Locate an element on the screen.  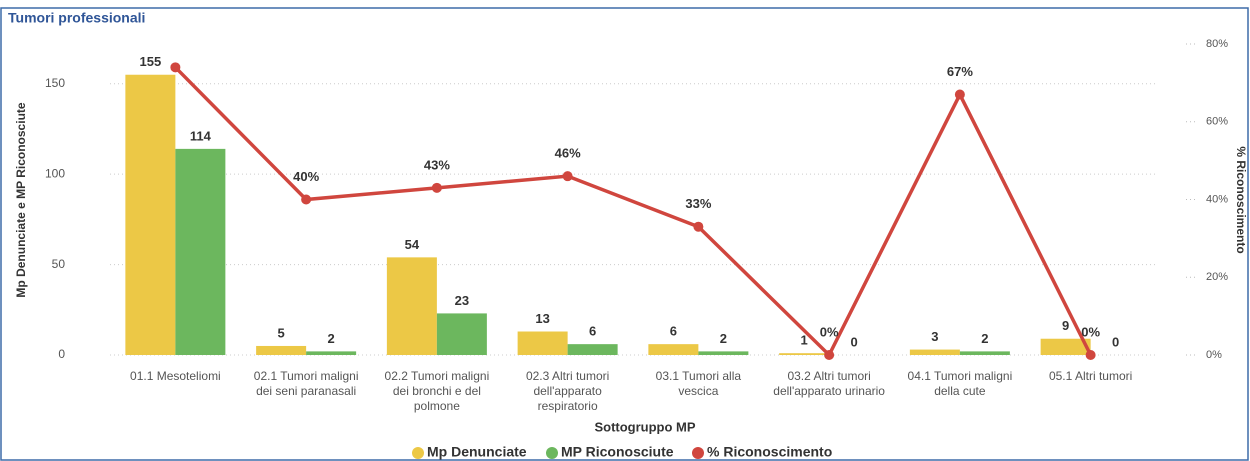
line-label: 46% is located at coordinates (568, 153).